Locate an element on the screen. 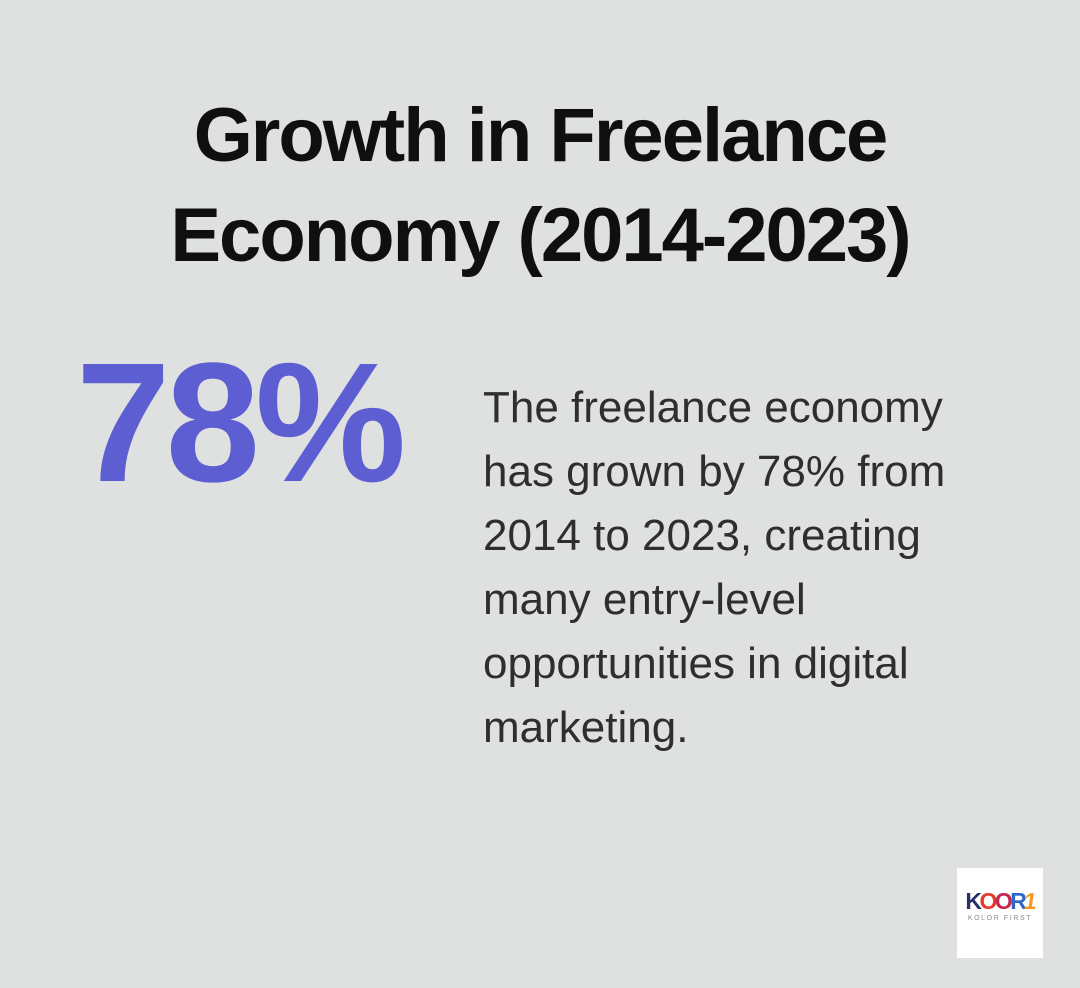 The height and width of the screenshot is (988, 1080). logo-letter: K is located at coordinates (973, 900).